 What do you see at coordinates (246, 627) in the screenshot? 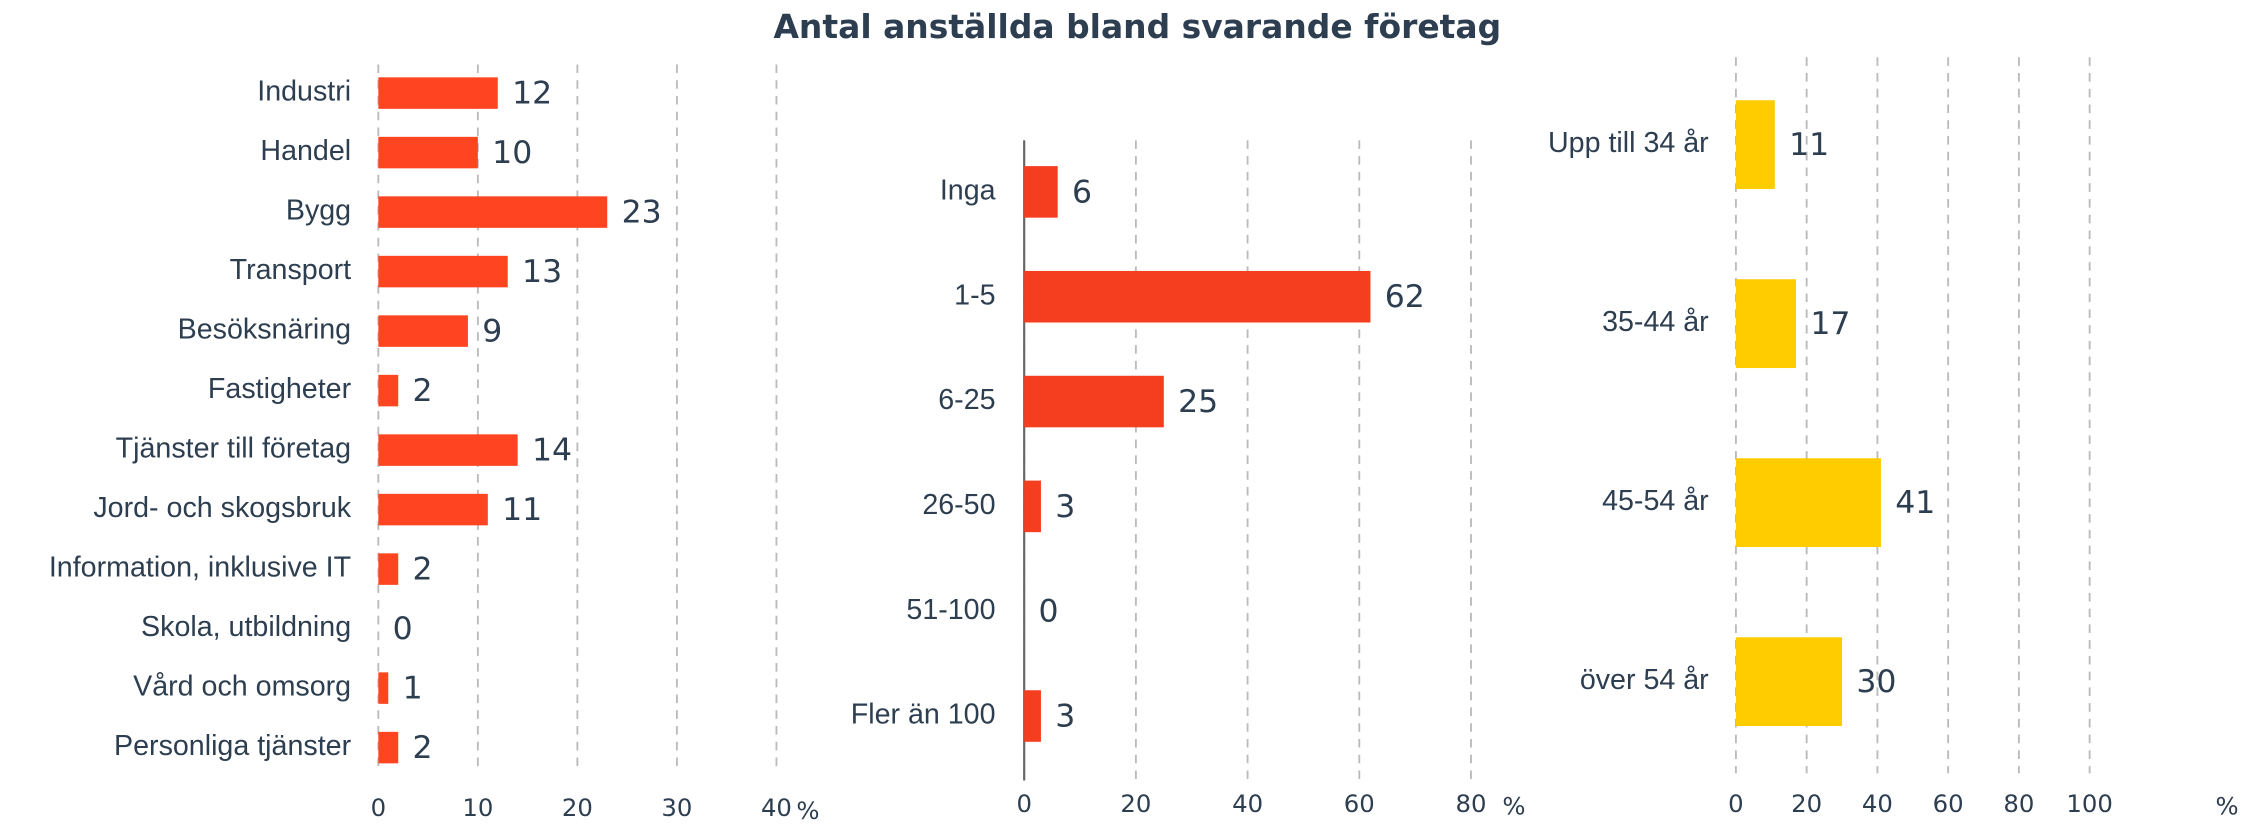
I see `category-label: Skola, utbildning` at bounding box center [246, 627].